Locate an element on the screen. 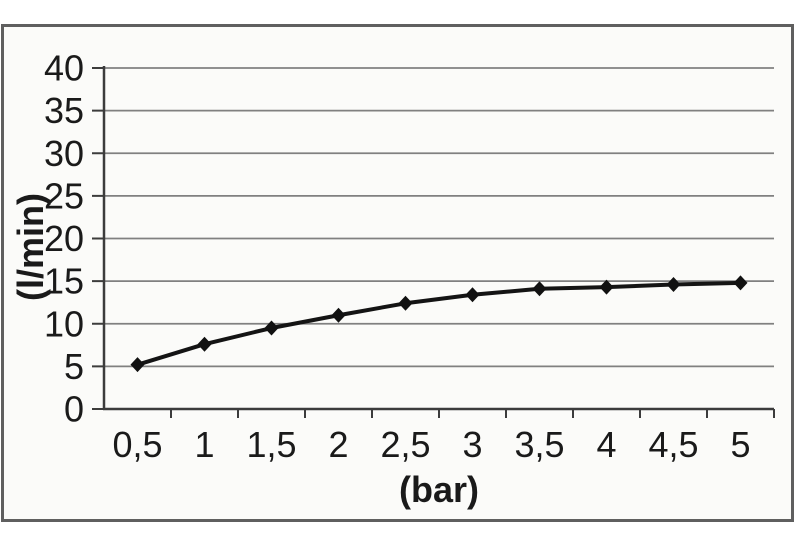  y-axis-title: (l/min) is located at coordinates (30, 247).